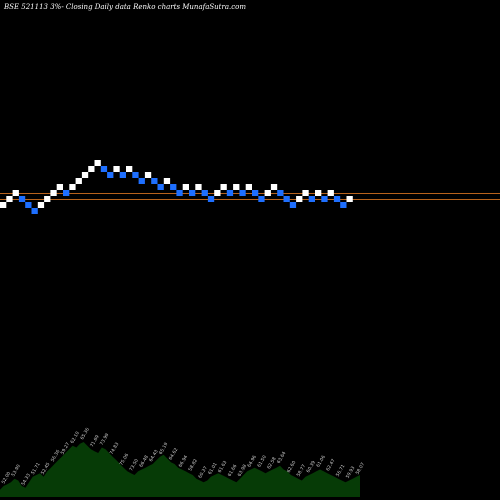  Describe the element at coordinates (321, 461) in the screenshot. I see `volume-label: 61.06` at that location.